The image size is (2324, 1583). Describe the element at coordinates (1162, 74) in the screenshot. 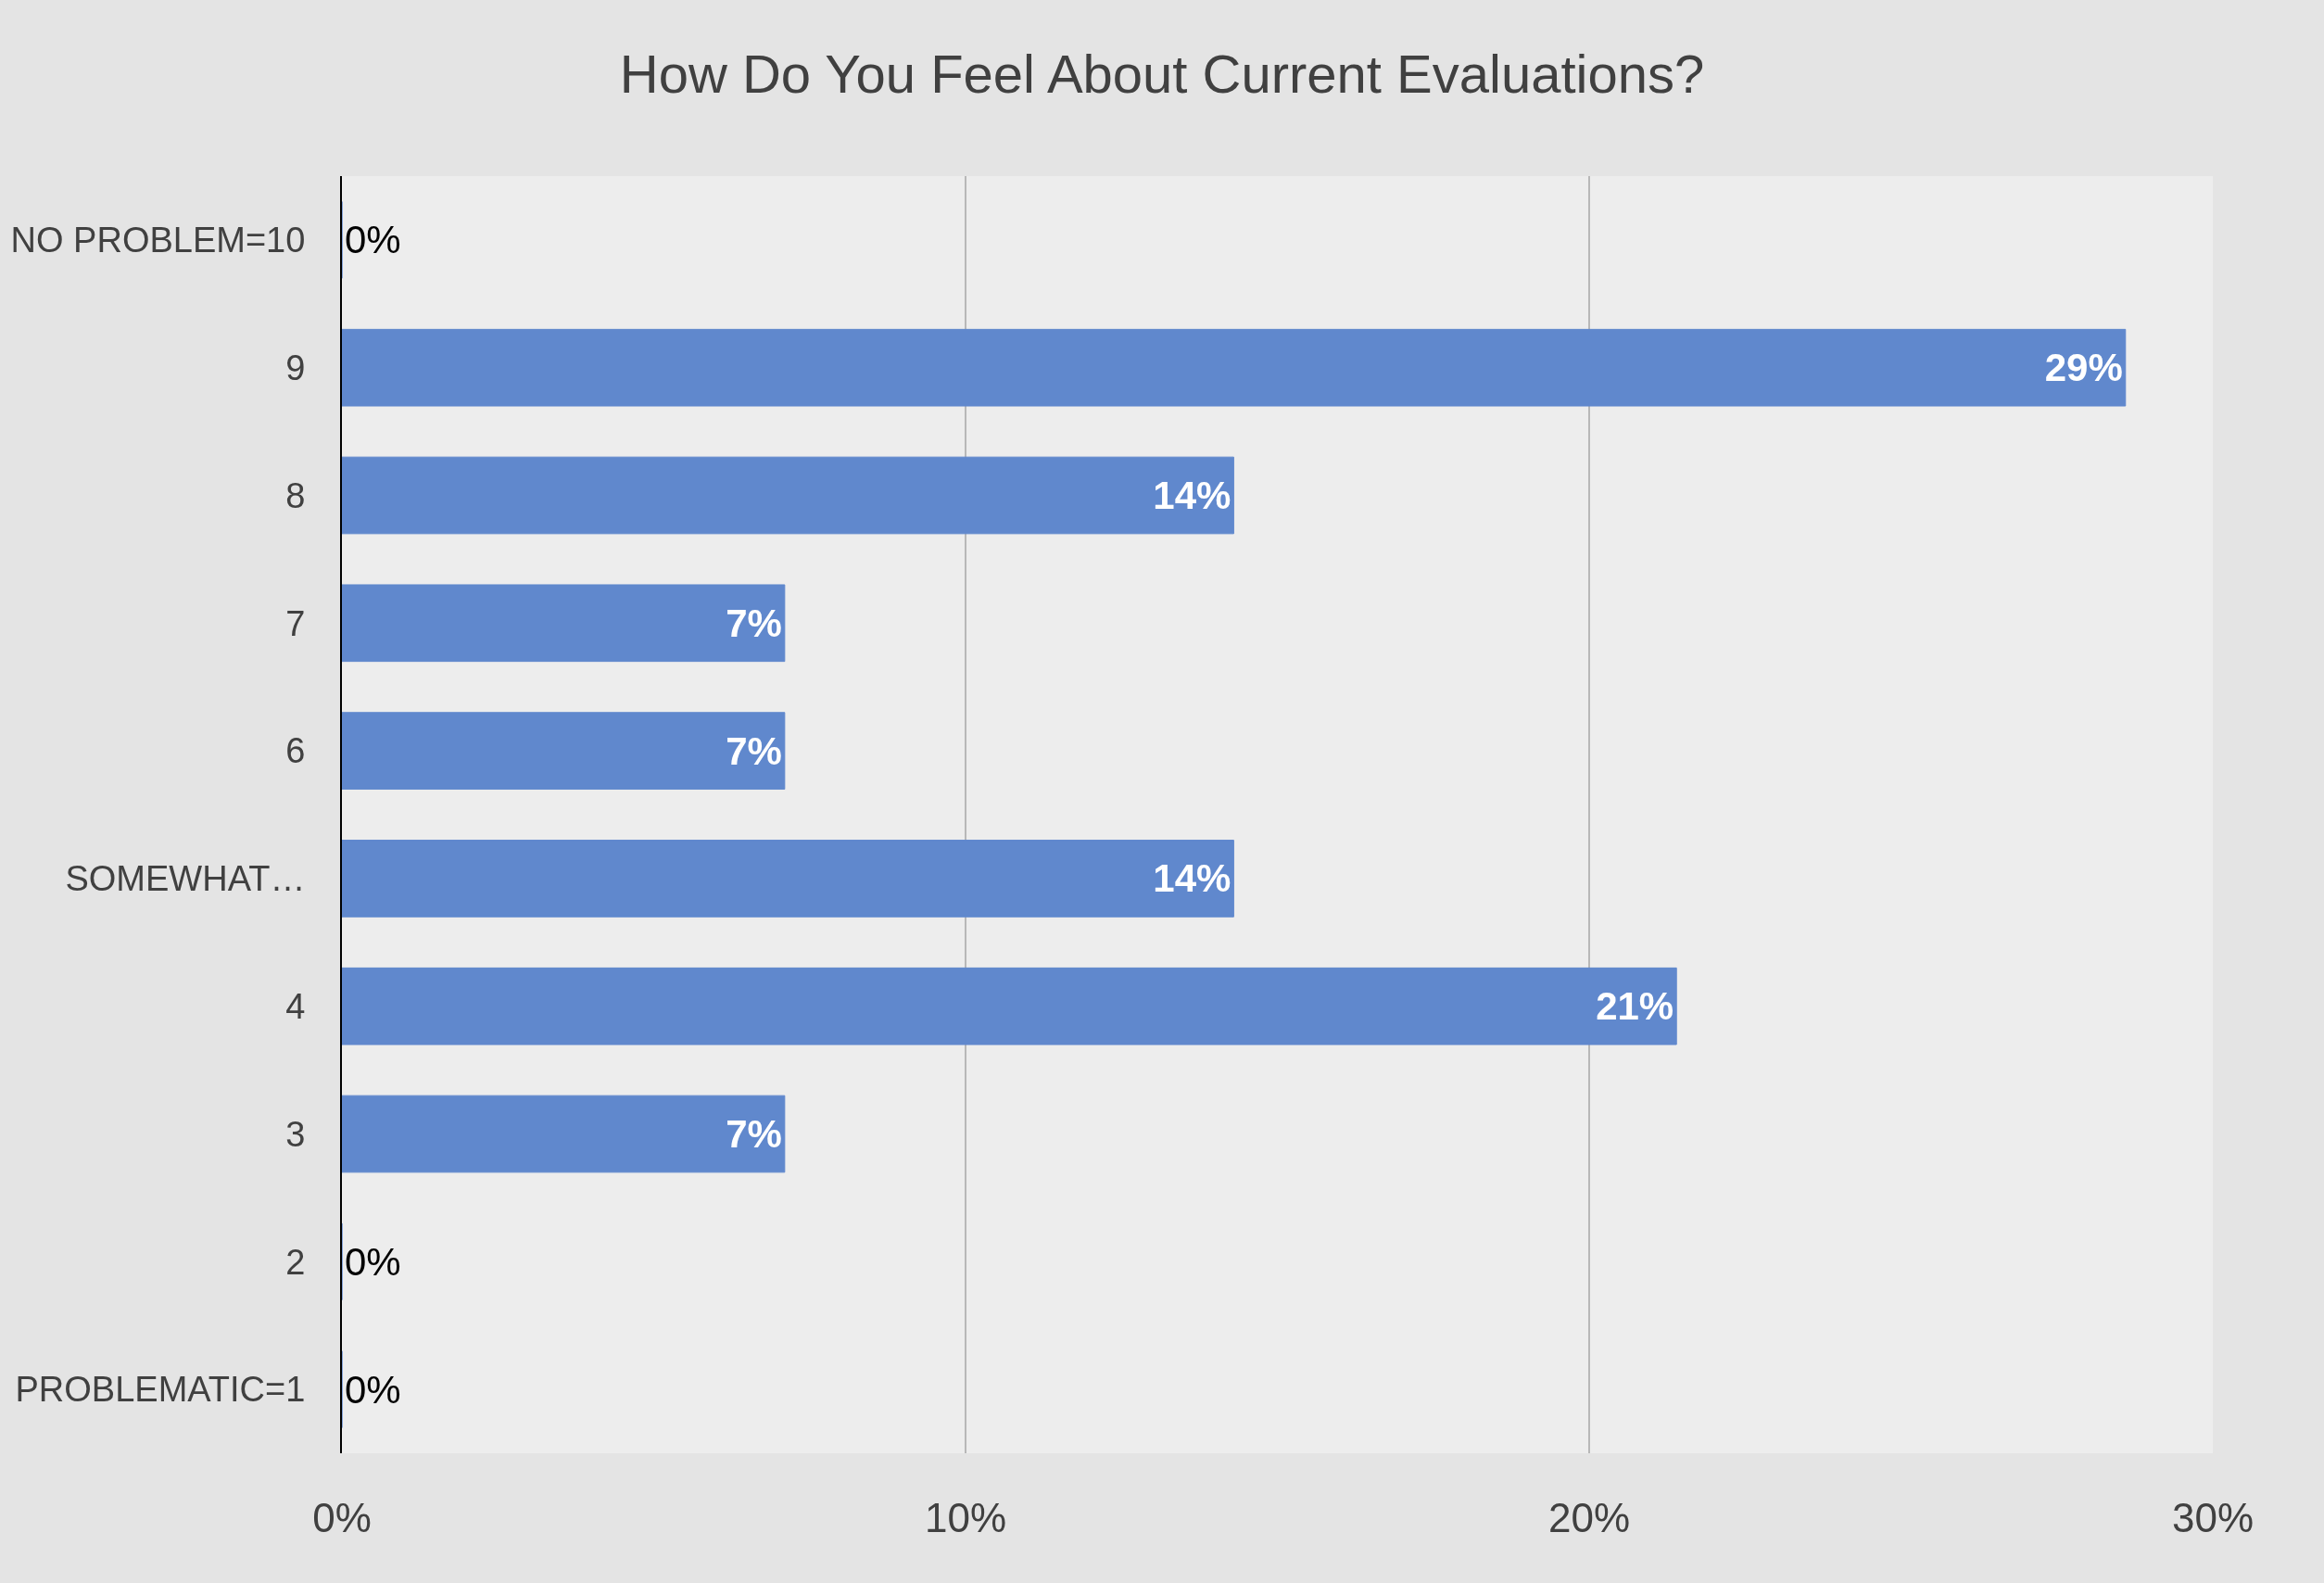

I see `chart-title: How Do You Feel About Current Evaluations?` at that location.